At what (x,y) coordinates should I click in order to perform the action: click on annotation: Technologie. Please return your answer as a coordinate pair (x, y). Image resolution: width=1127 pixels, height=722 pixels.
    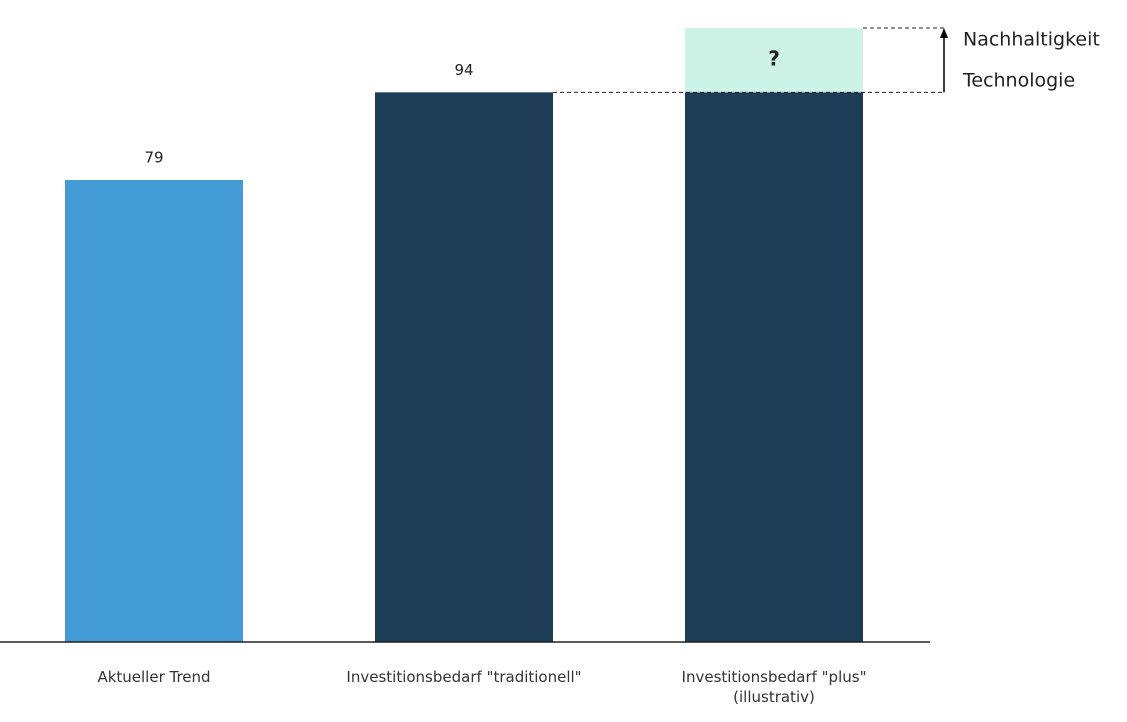
    Looking at the image, I should click on (1018, 81).